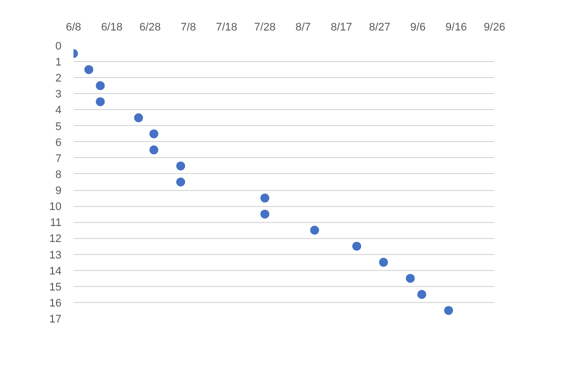  I want to click on x-tick-label: 9/16, so click(456, 28).